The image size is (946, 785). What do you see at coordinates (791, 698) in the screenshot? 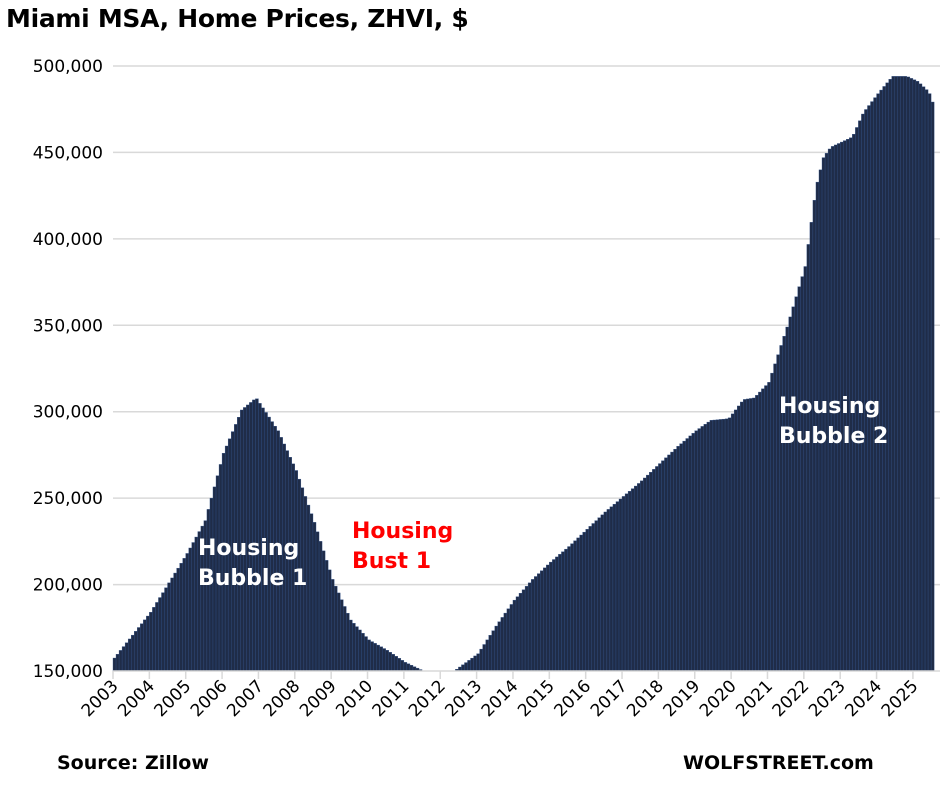
I see `x-tick-label: 2022` at bounding box center [791, 698].